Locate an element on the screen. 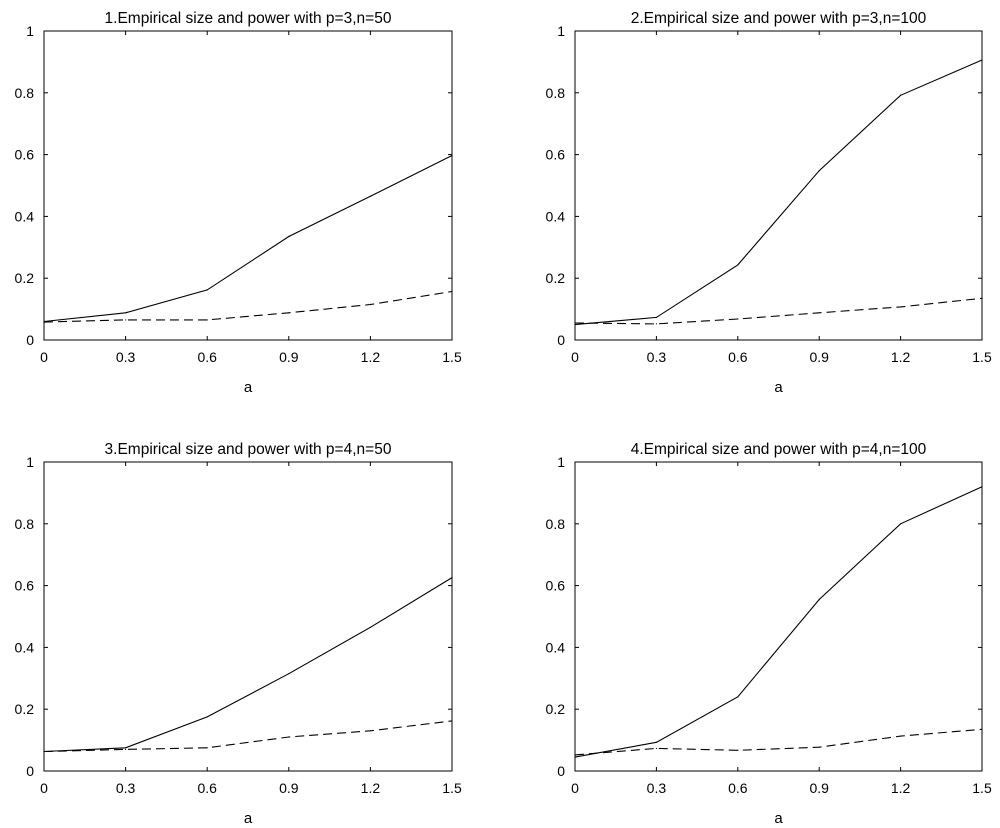 The image size is (1000, 828). chart-title: 3.Empirical size and power with p=4,n=50 is located at coordinates (248, 449).